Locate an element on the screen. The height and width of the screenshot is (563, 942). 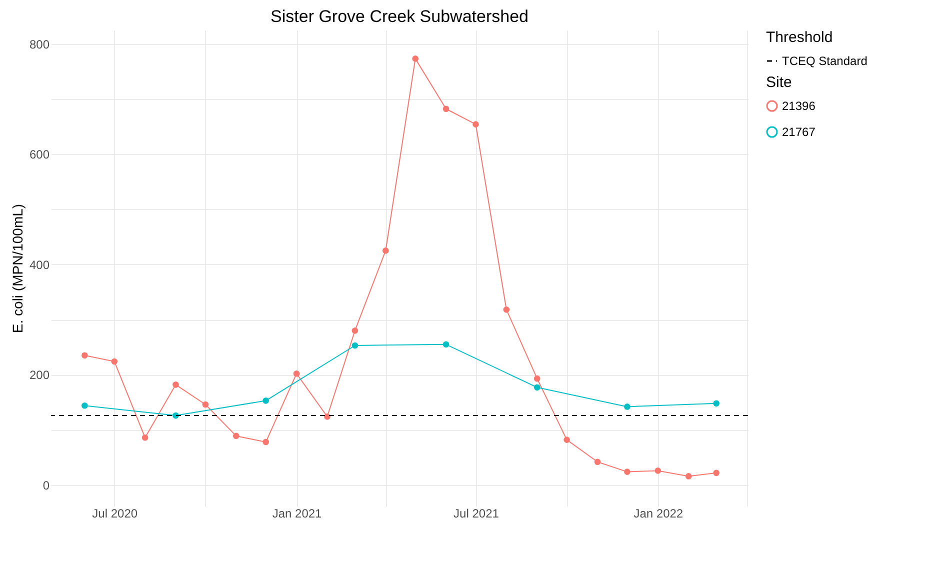
legend-label: 21396 is located at coordinates (799, 106).